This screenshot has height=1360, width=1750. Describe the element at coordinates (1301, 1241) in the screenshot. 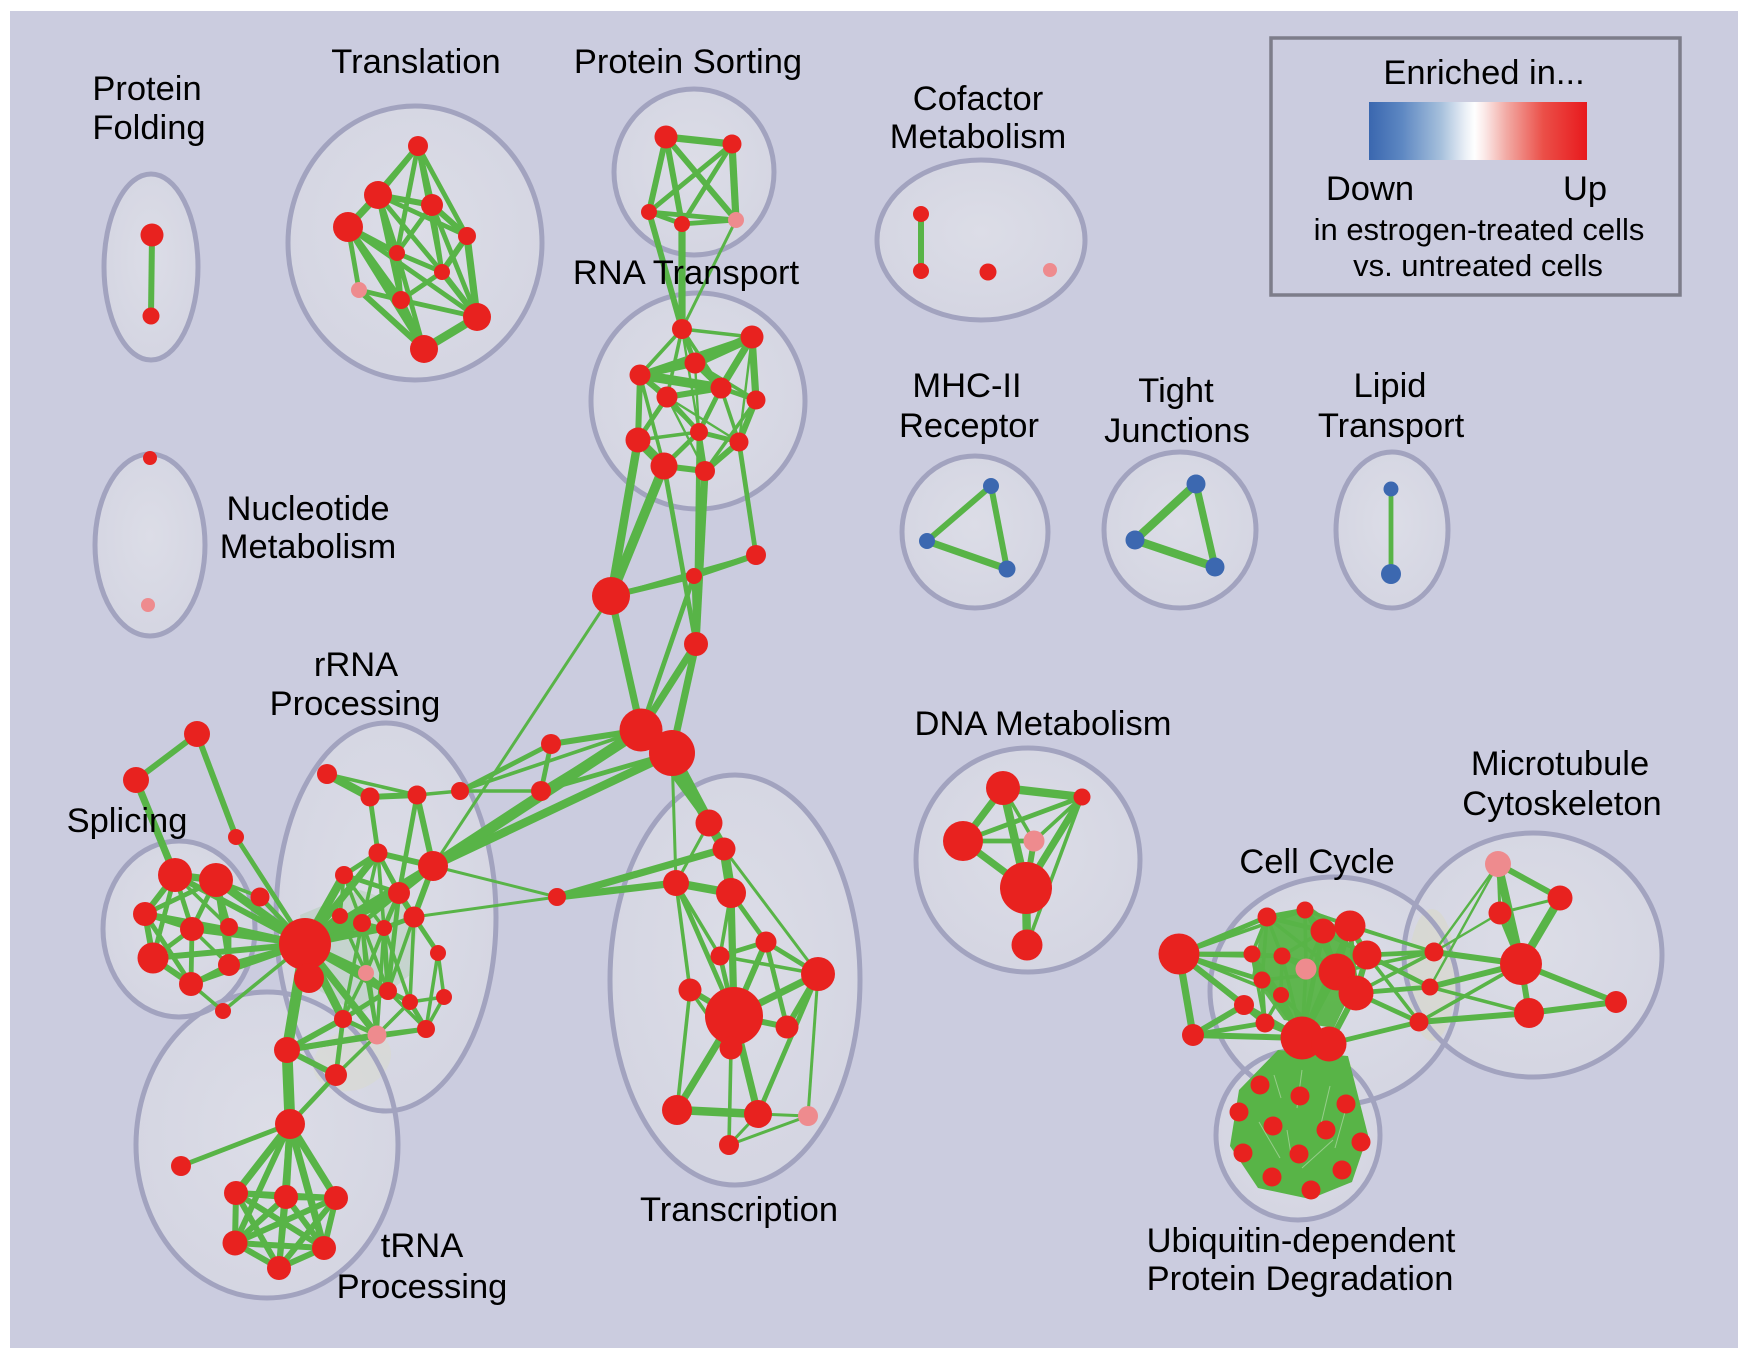

I see `svg-text: Ubiquitin-dependent` at that location.